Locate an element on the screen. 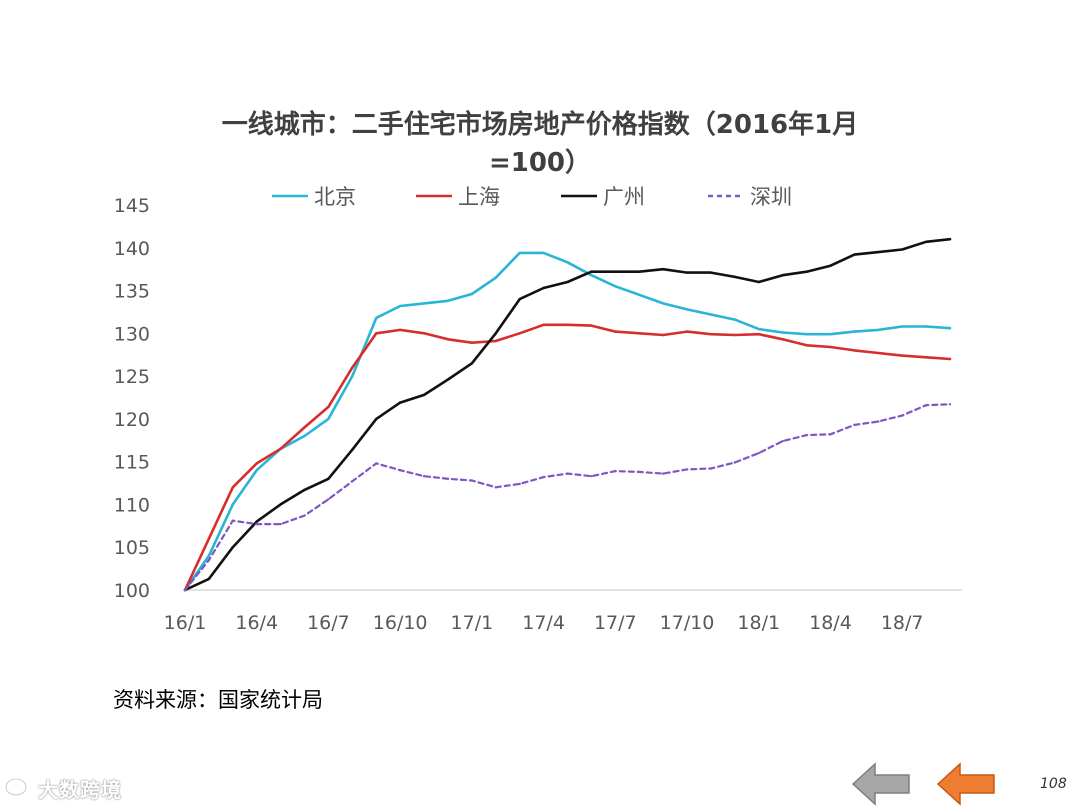 This screenshot has width=1080, height=810. legend-label: 上海 is located at coordinates (479, 197).